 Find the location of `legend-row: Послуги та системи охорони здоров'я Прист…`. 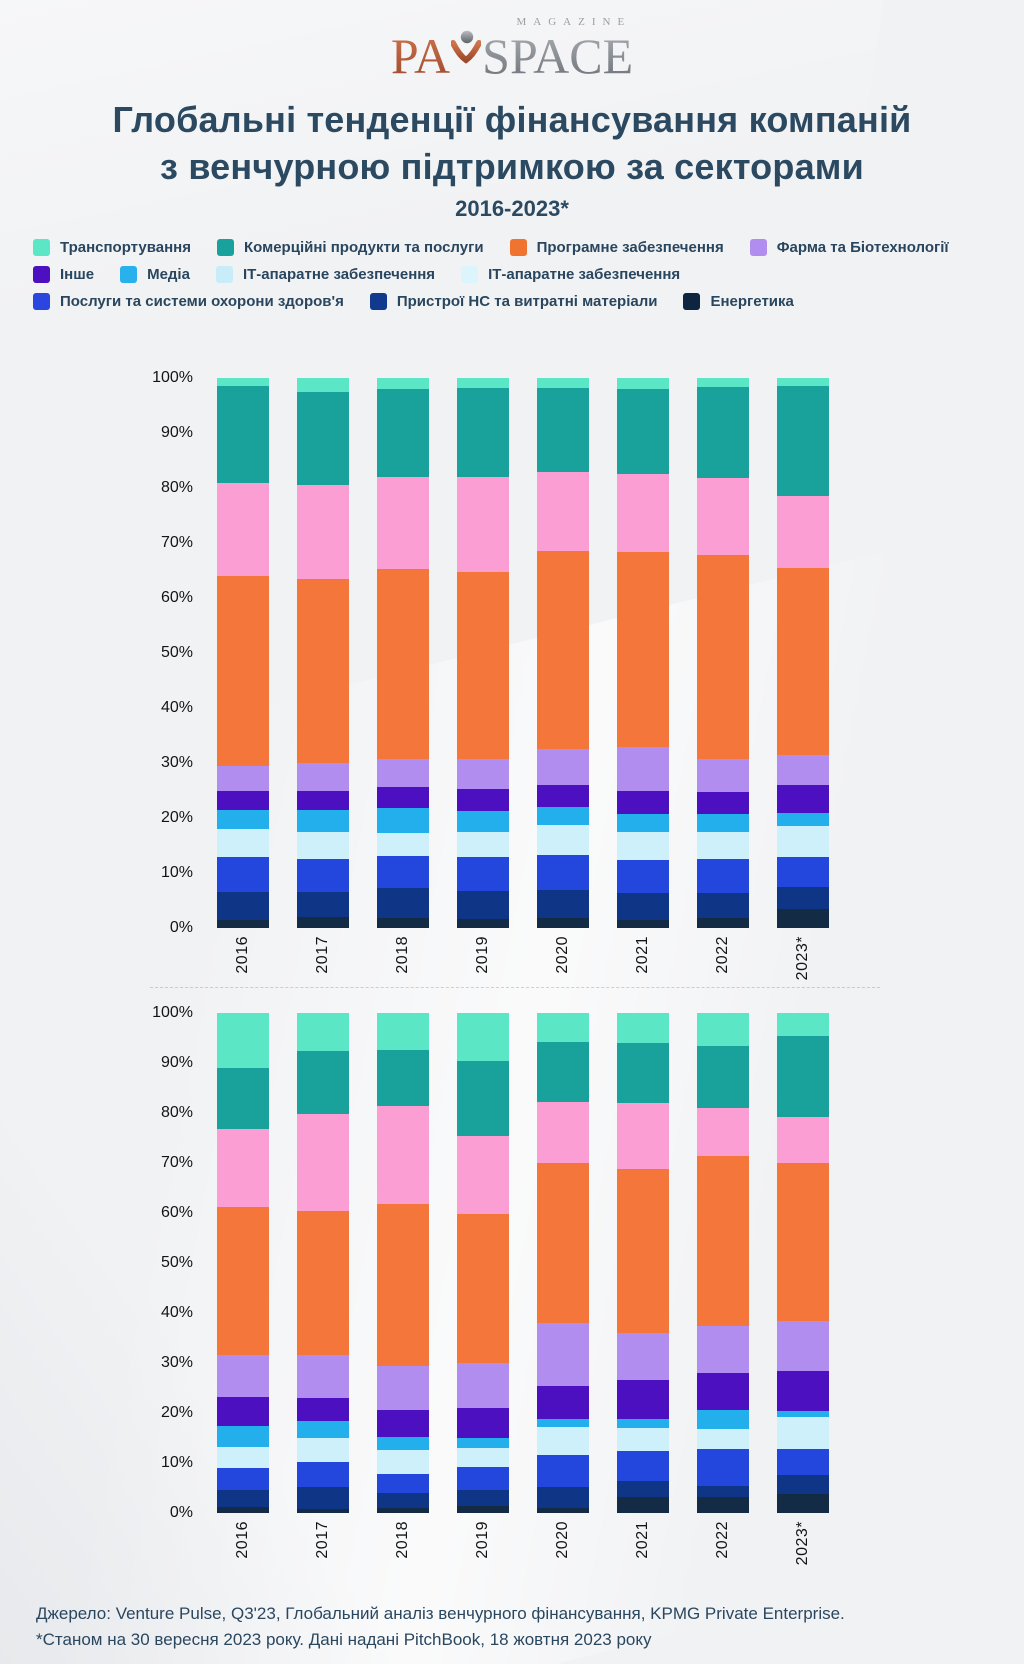

legend-row: Послуги та системи охорони здоров'я Прист… is located at coordinates (513, 301).